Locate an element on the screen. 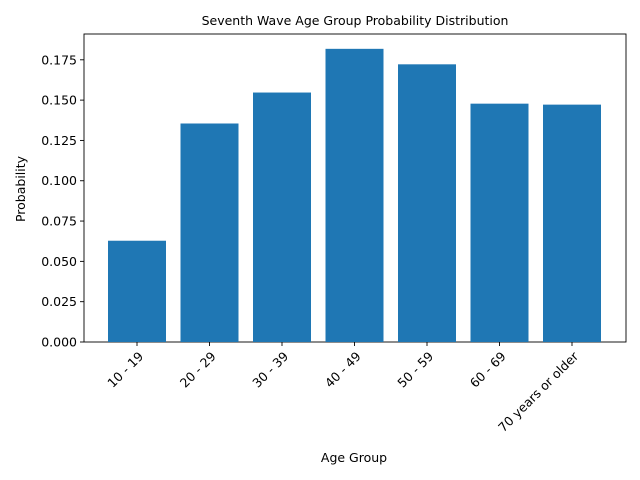 The height and width of the screenshot is (480, 640). x-tick-label-4: 50 - 59 is located at coordinates (415, 370).